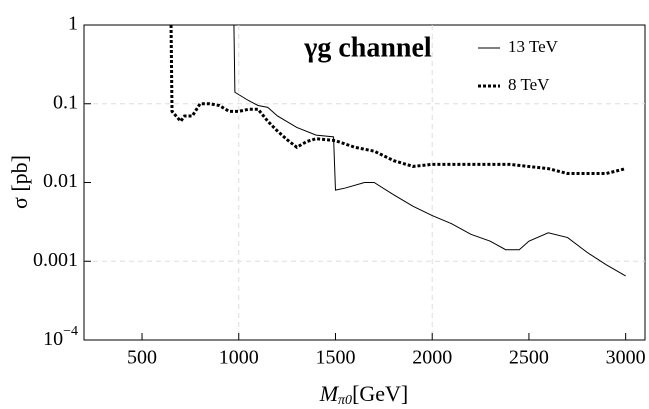  I want to click on x-tick-label: 1000, so click(239, 358).